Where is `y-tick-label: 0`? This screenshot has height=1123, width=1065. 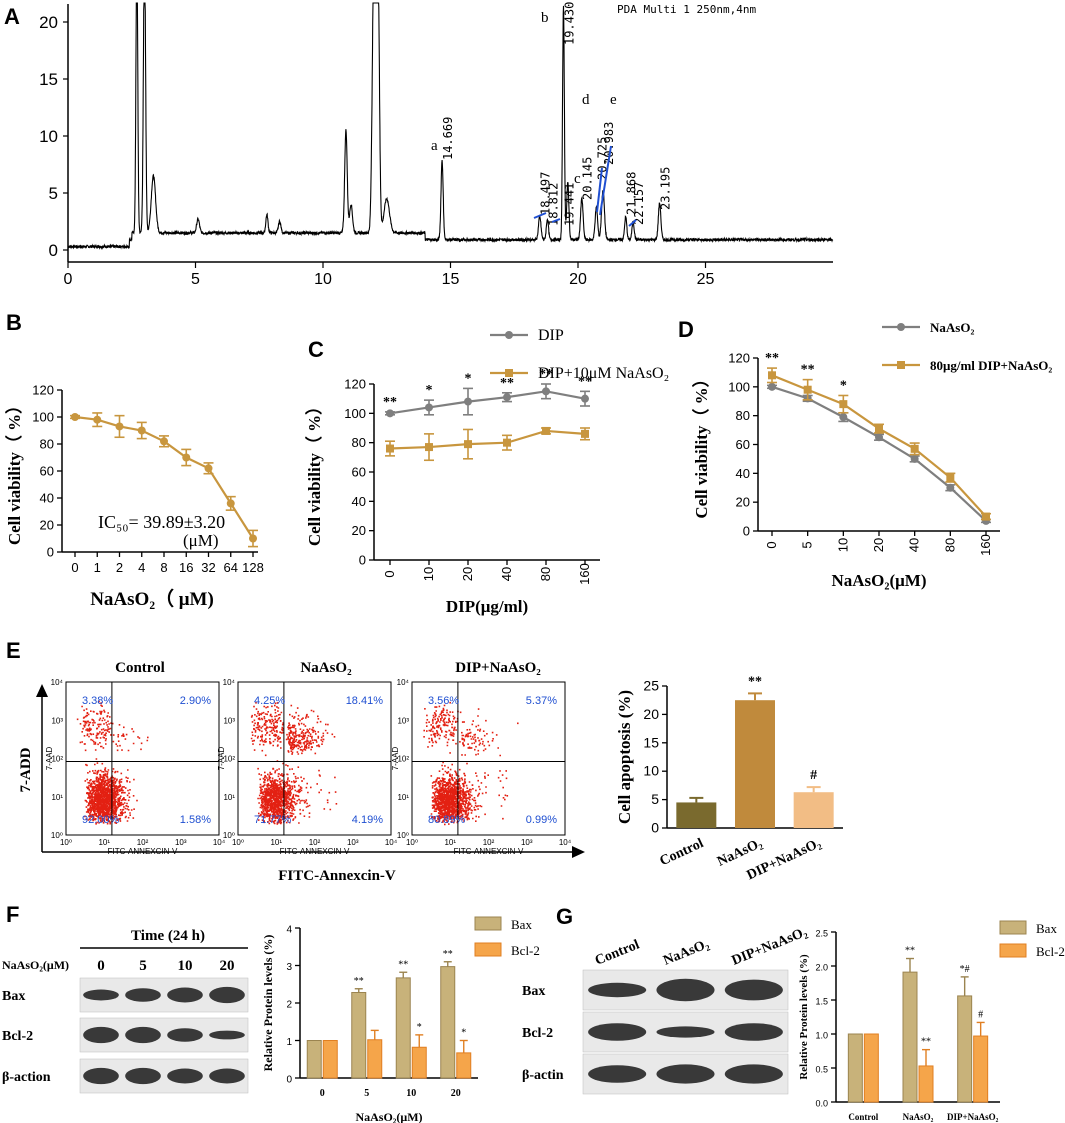 y-tick-label: 0 is located at coordinates (362, 560).